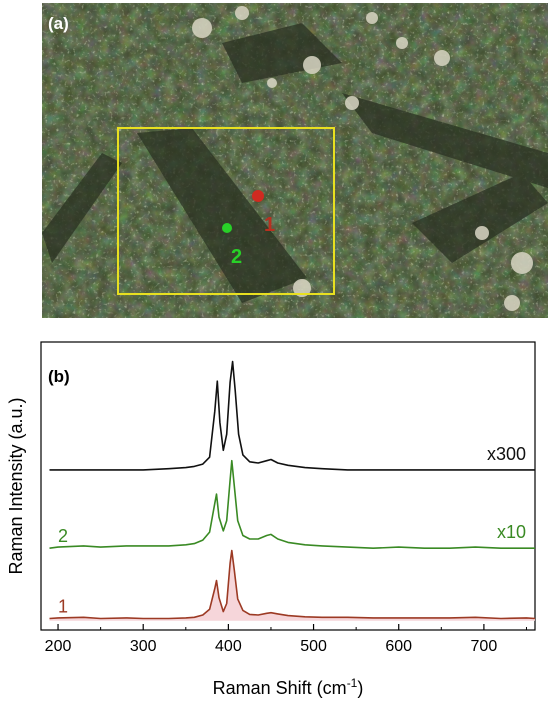  What do you see at coordinates (484, 646) in the screenshot?
I see `x-tick-label-700: 700` at bounding box center [484, 646].